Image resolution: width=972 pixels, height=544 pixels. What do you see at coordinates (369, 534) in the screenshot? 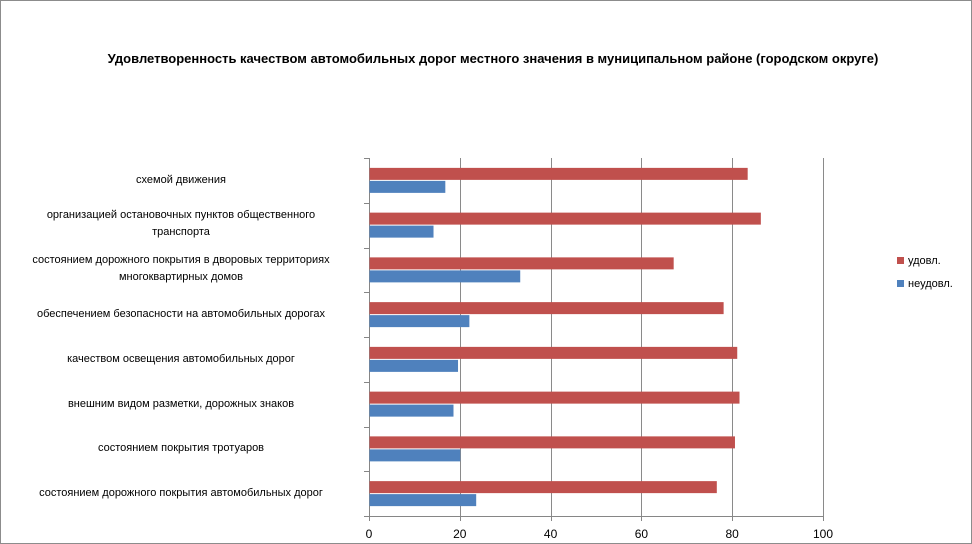
I see `x-tick-label: 0` at bounding box center [369, 534].